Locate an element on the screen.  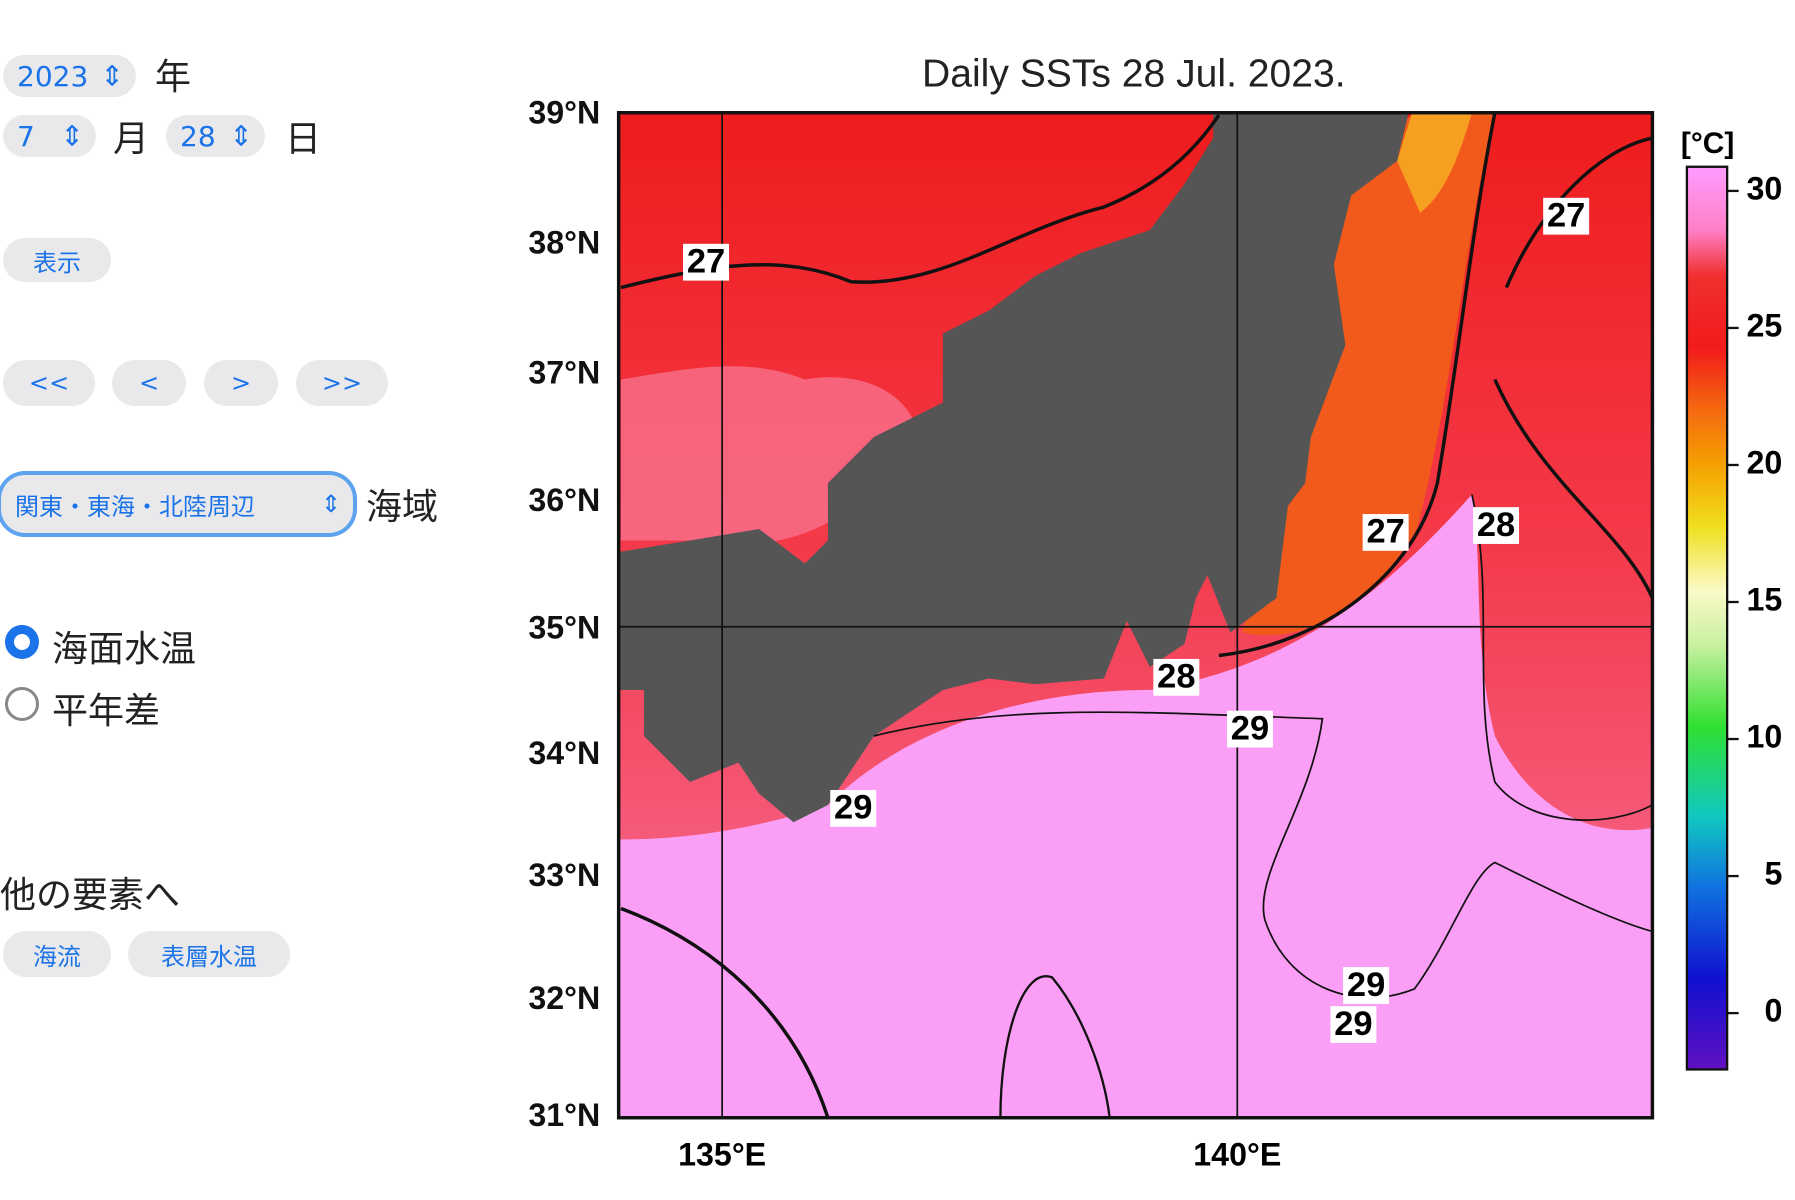
year-value: 2023 is located at coordinates (53, 76).